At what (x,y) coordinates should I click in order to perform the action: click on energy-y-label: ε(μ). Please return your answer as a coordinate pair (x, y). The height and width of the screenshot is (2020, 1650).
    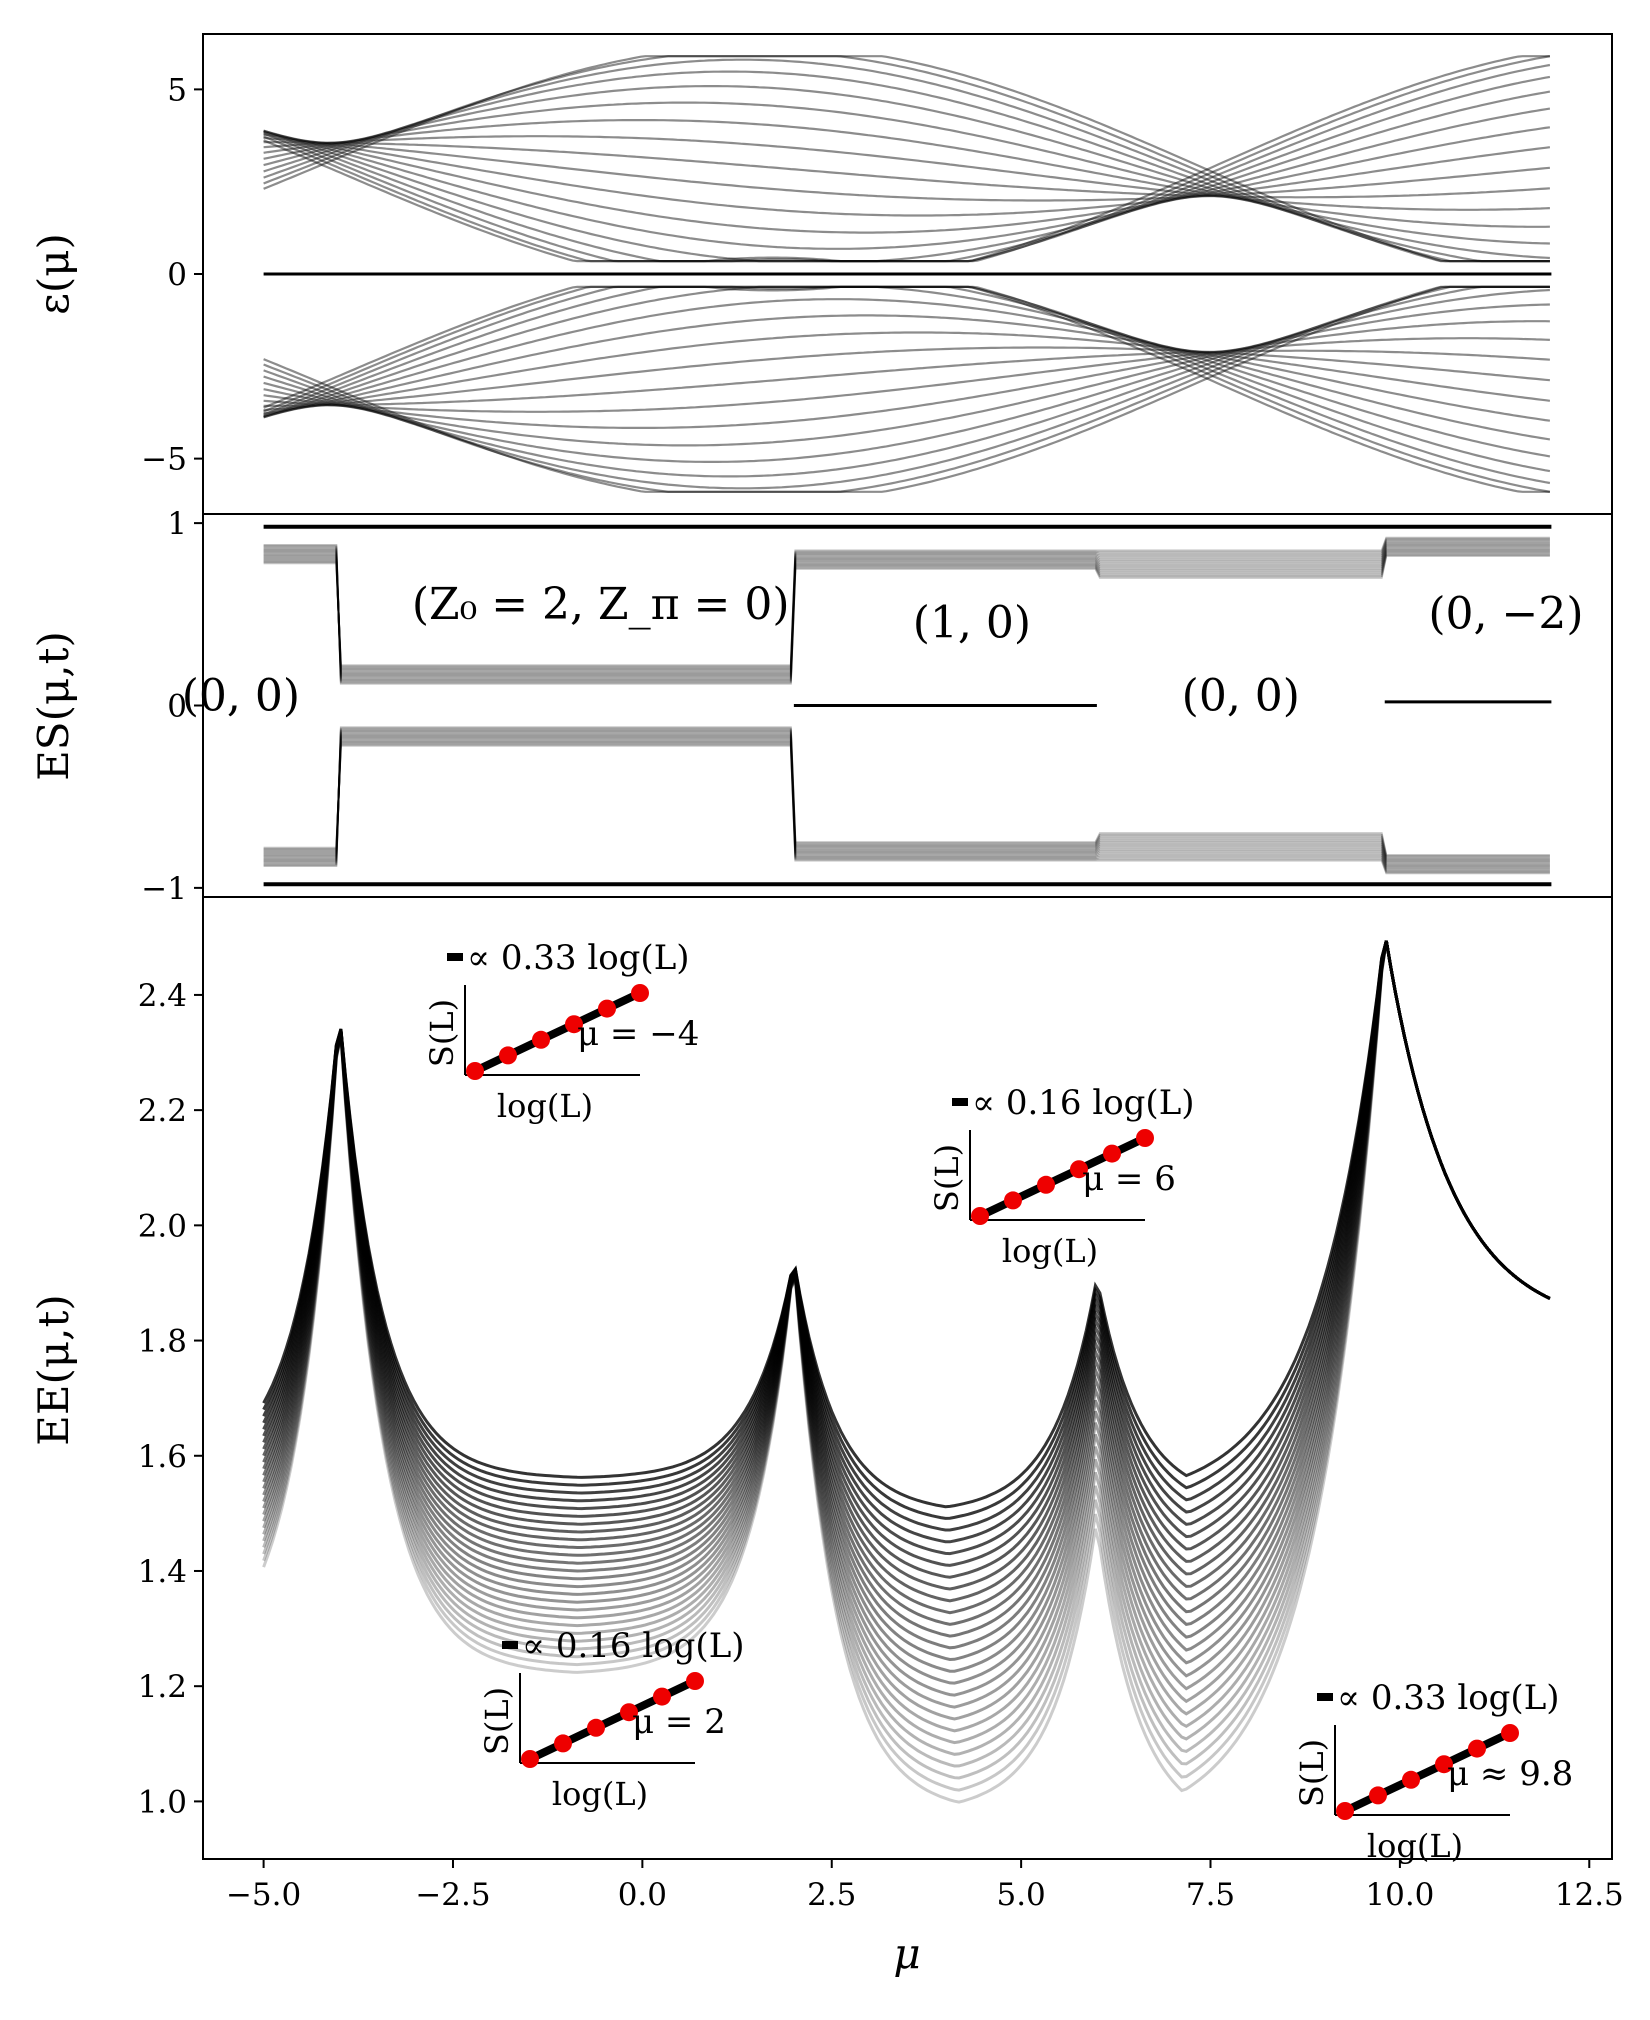
    Looking at the image, I should click on (53, 274).